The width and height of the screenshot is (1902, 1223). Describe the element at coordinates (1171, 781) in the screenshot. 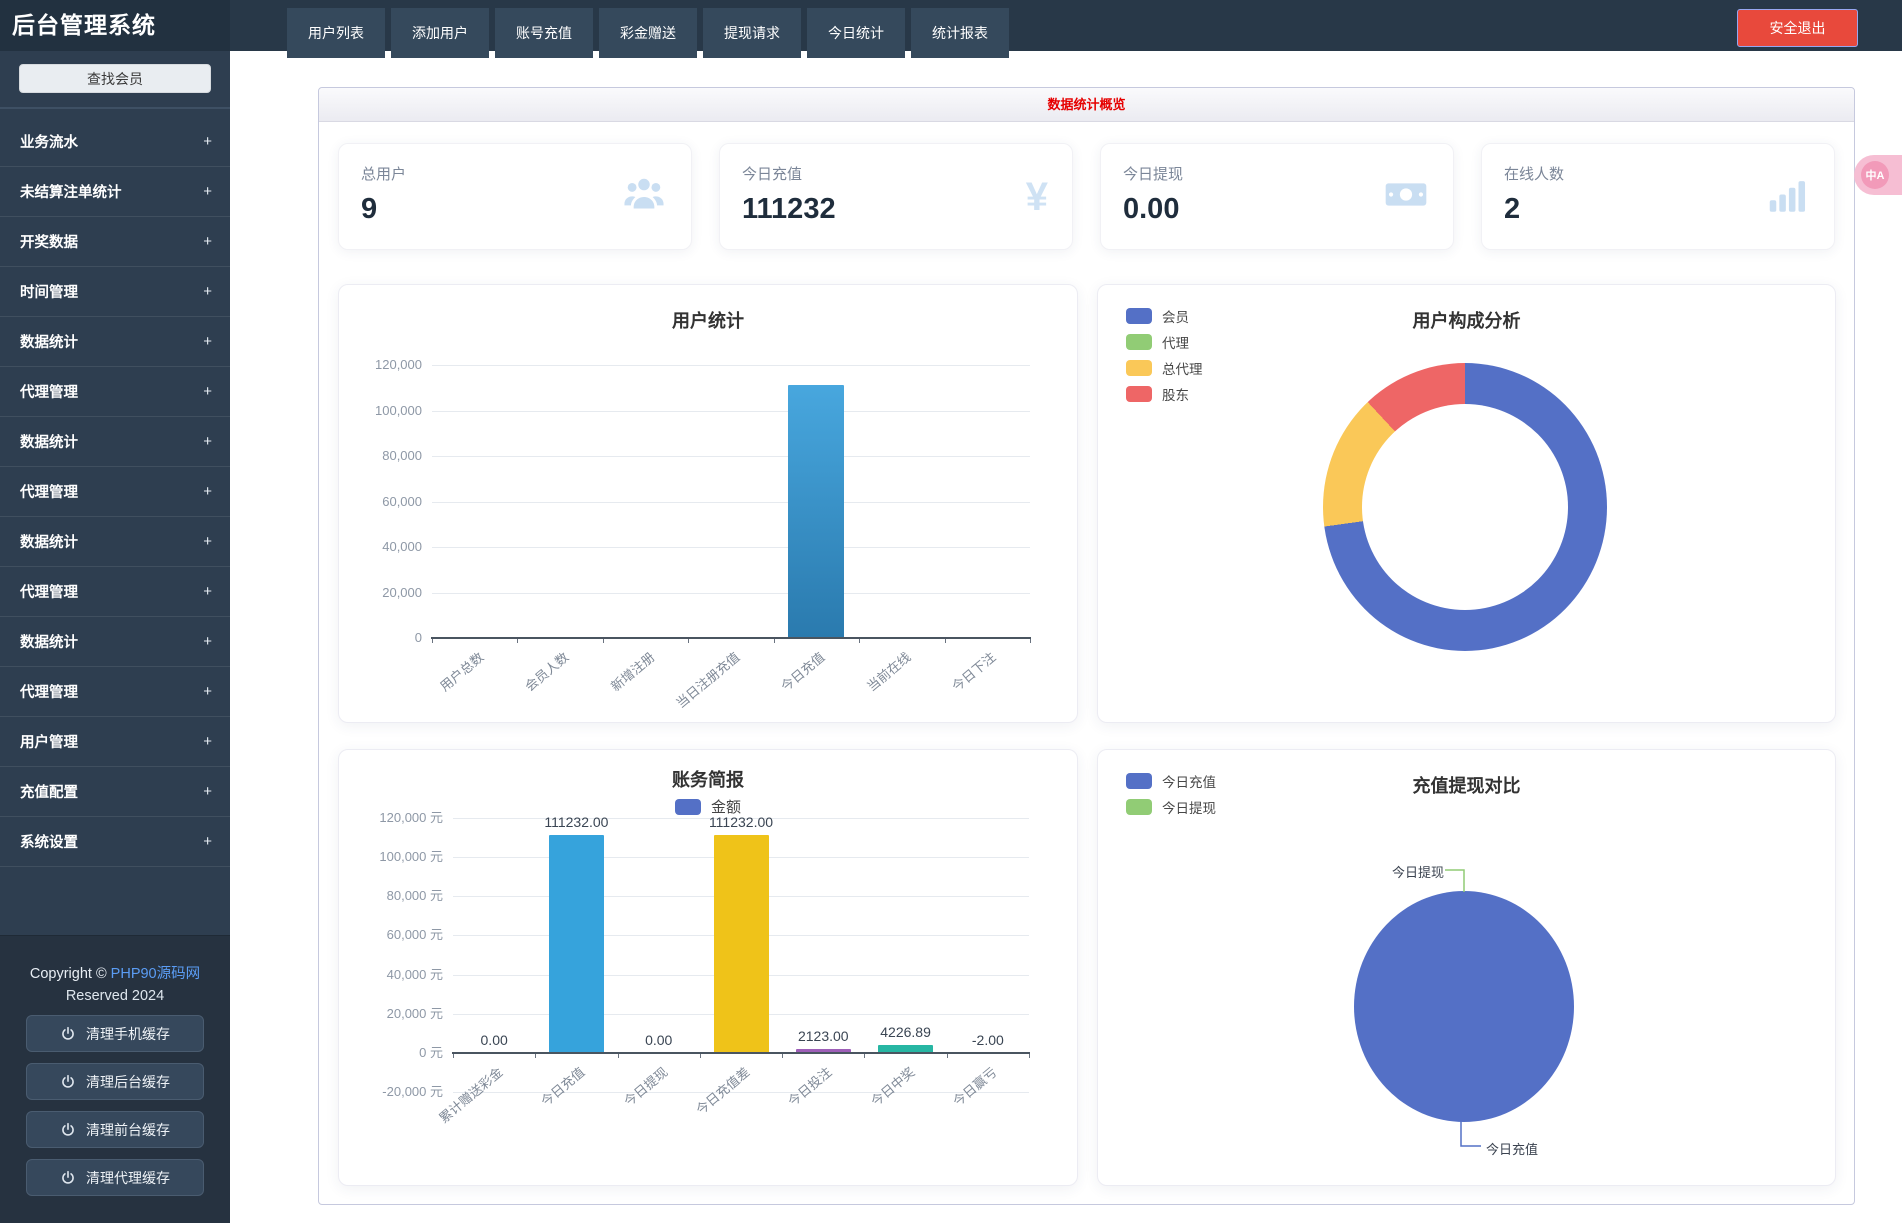

I see `legend-item: 今日充值` at that location.